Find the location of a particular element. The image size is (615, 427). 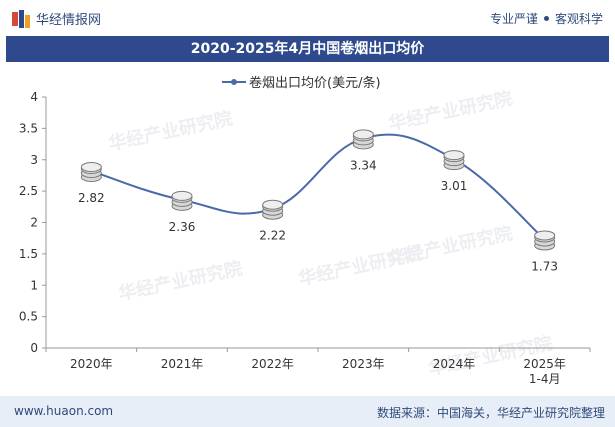

bullet-icon is located at coordinates (546, 18).